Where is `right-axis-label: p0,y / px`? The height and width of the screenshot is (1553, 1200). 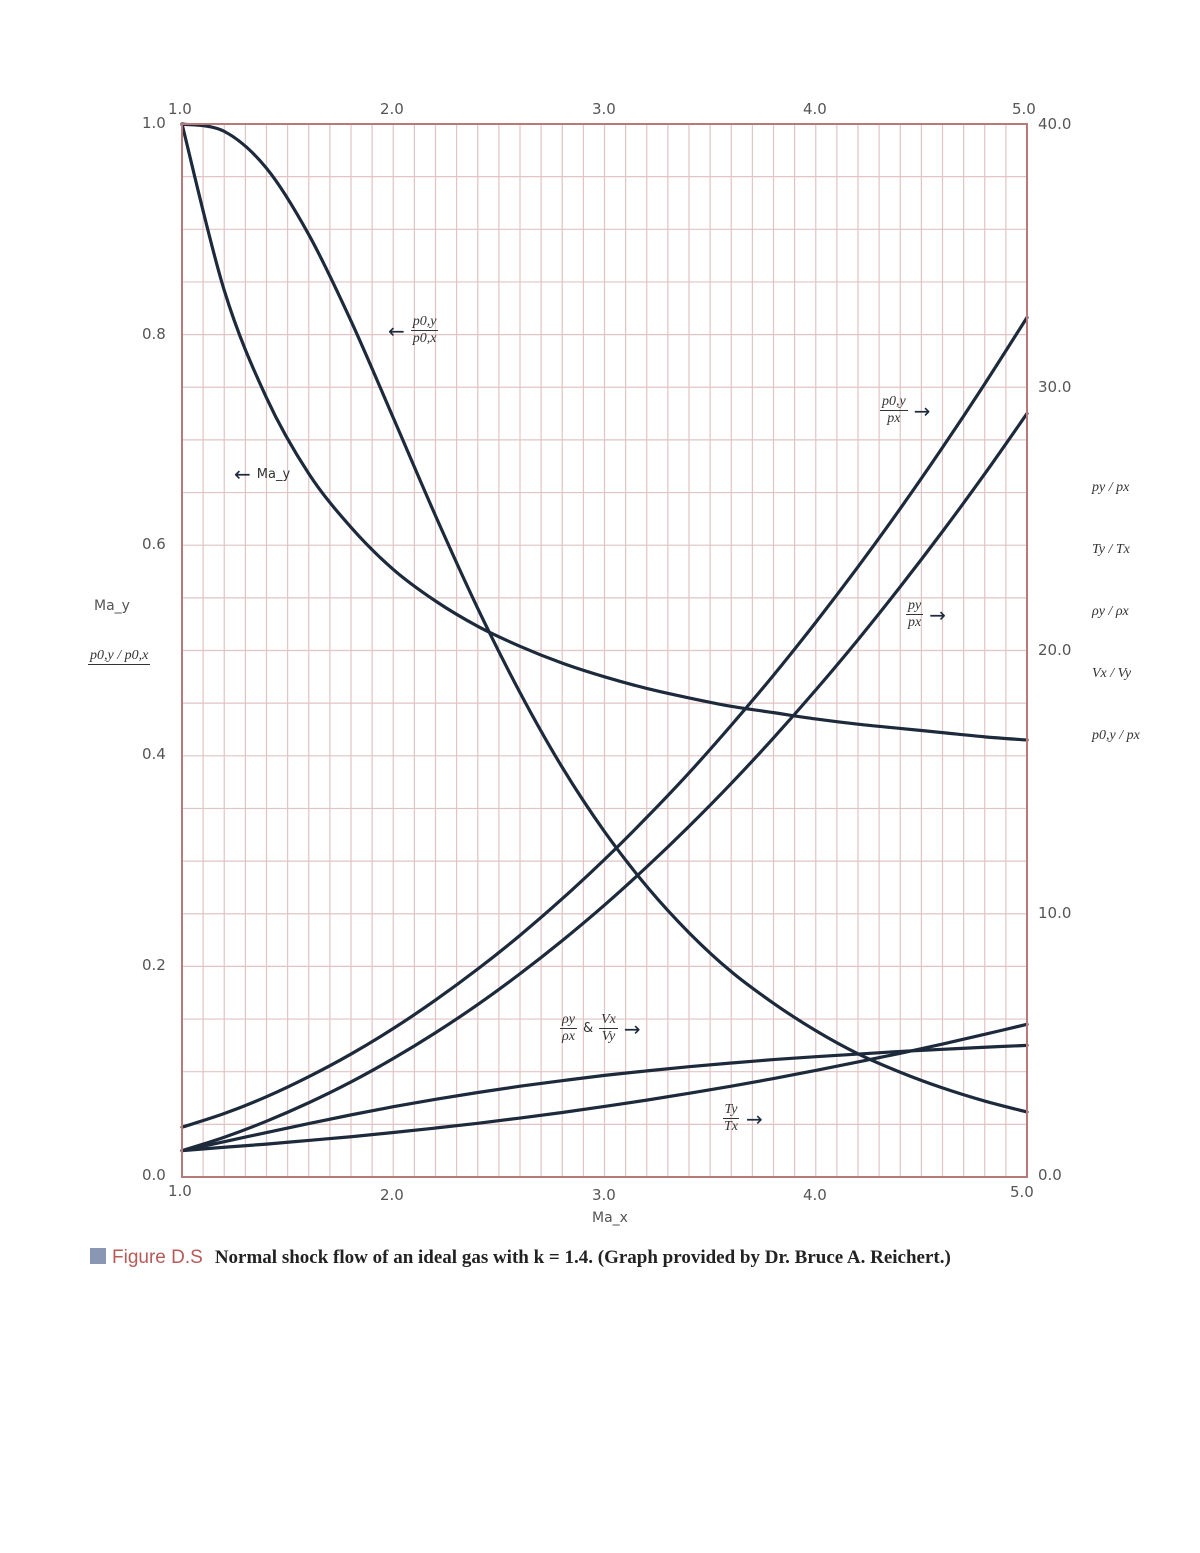 right-axis-label: p0,y / px is located at coordinates (1116, 735).